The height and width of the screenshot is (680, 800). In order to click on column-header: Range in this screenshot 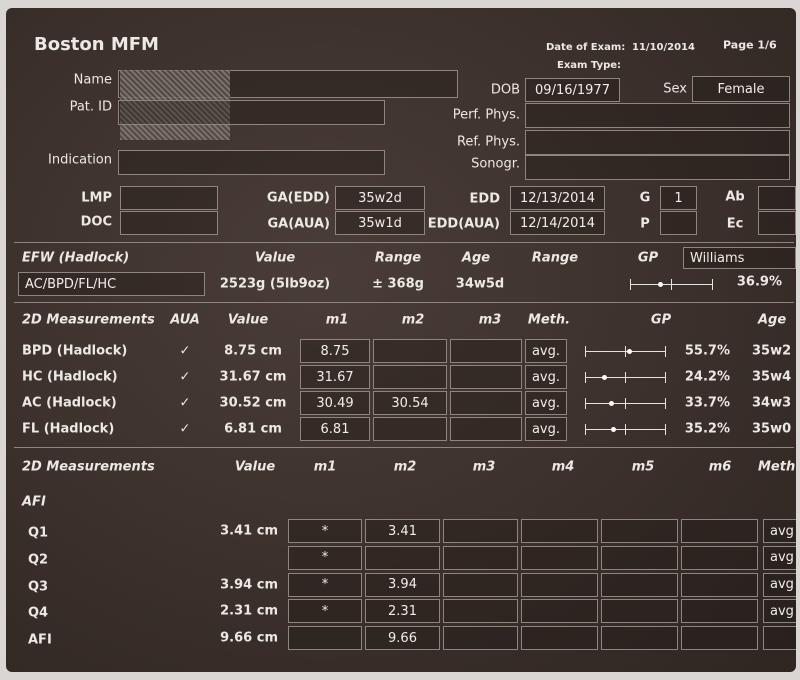, I will do `click(555, 258)`.